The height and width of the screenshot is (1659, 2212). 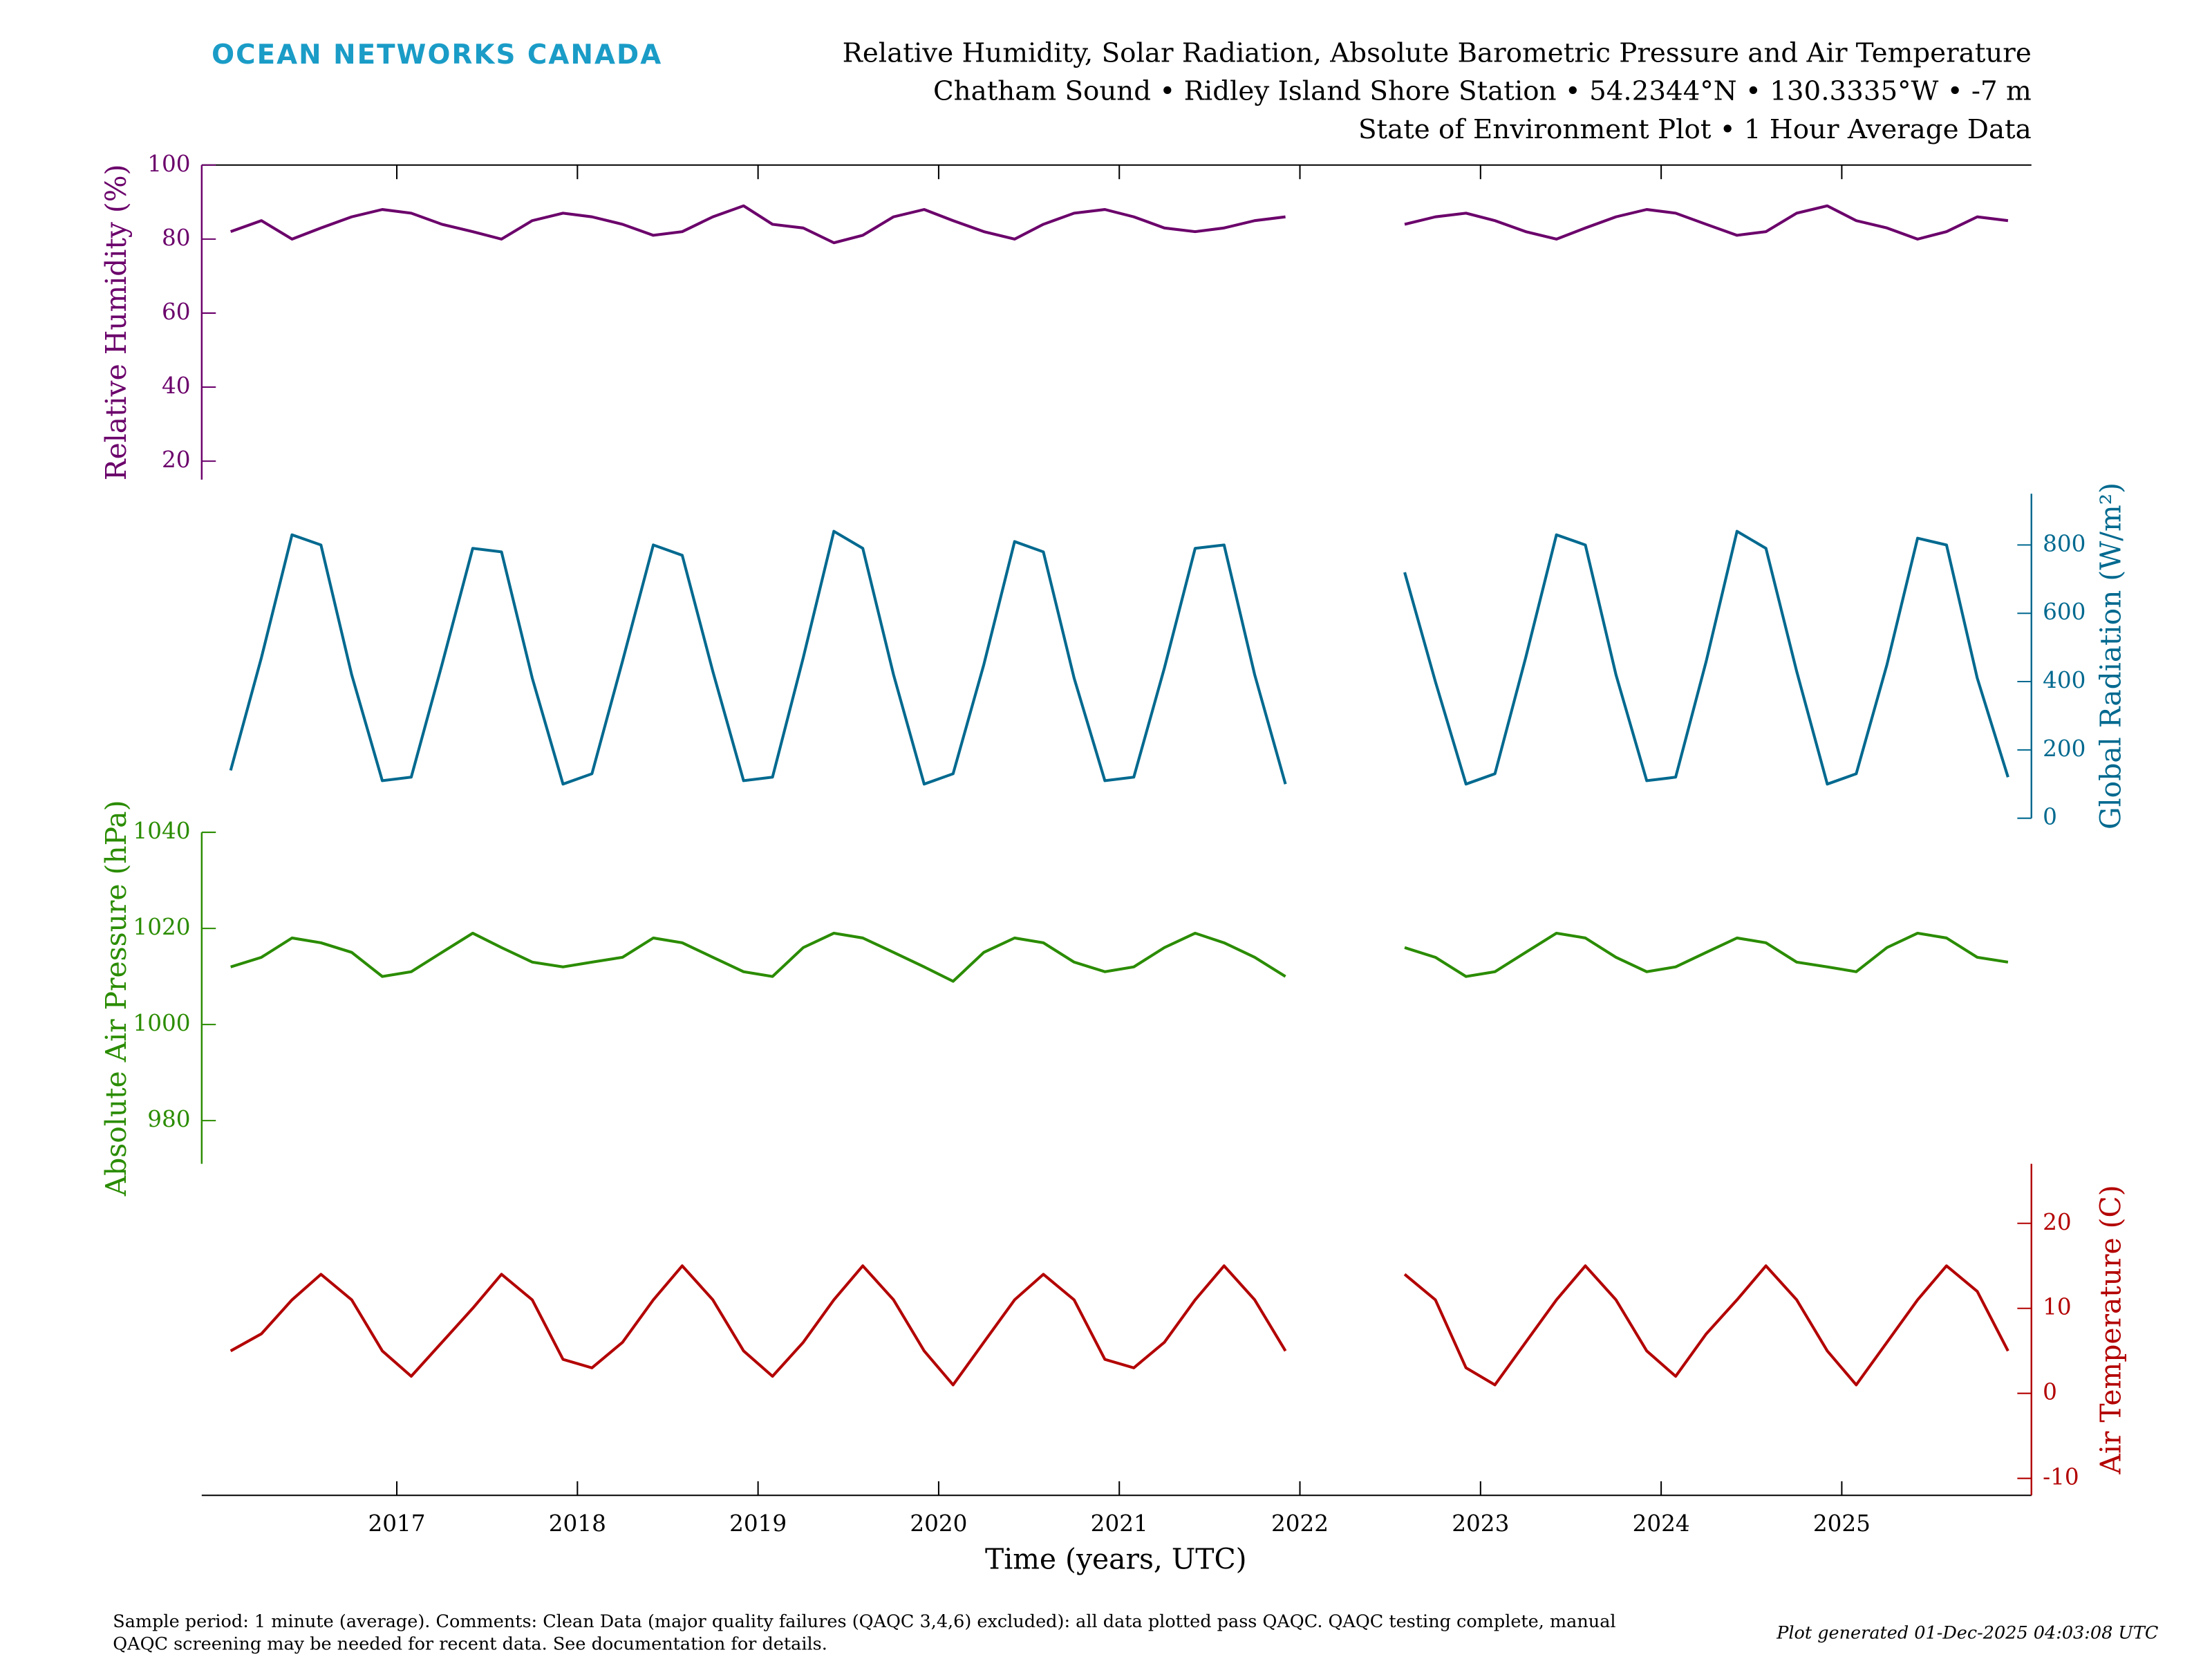 I want to click on y-tick-label: 1020, so click(x=162, y=927).